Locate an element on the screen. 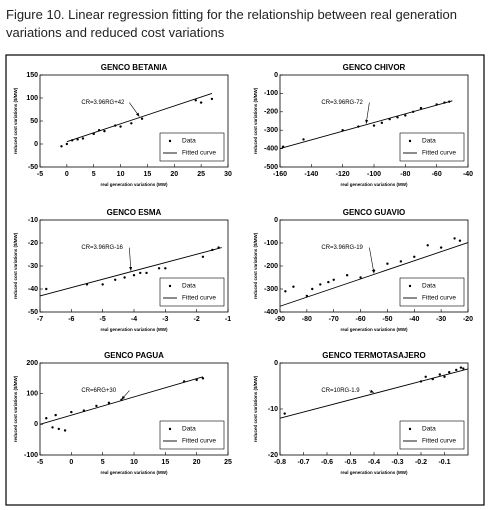 The image size is (490, 510). x-tick-label: -0.2 is located at coordinates (421, 462).